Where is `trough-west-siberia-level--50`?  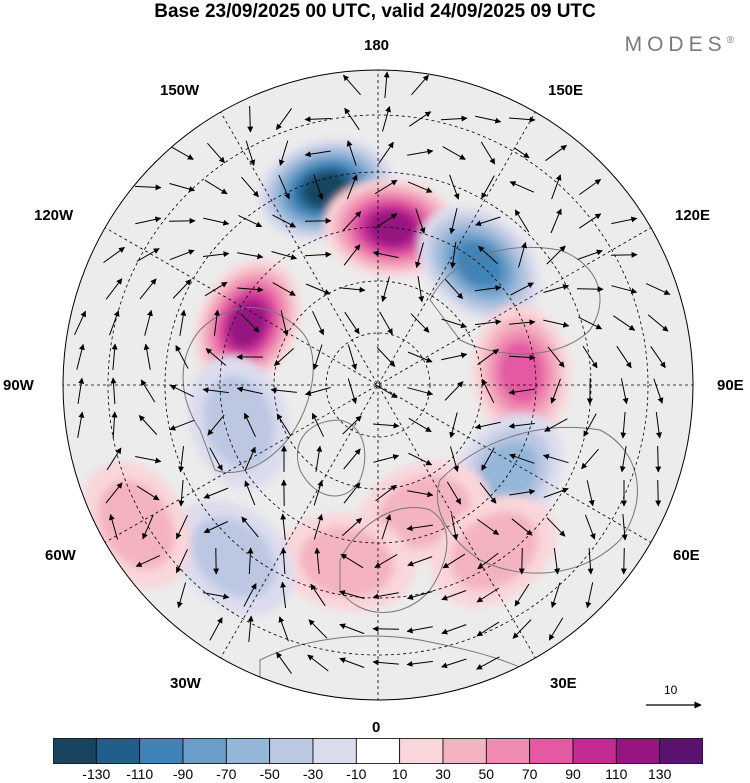 trough-west-siberia-level--50 is located at coordinates (507, 475).